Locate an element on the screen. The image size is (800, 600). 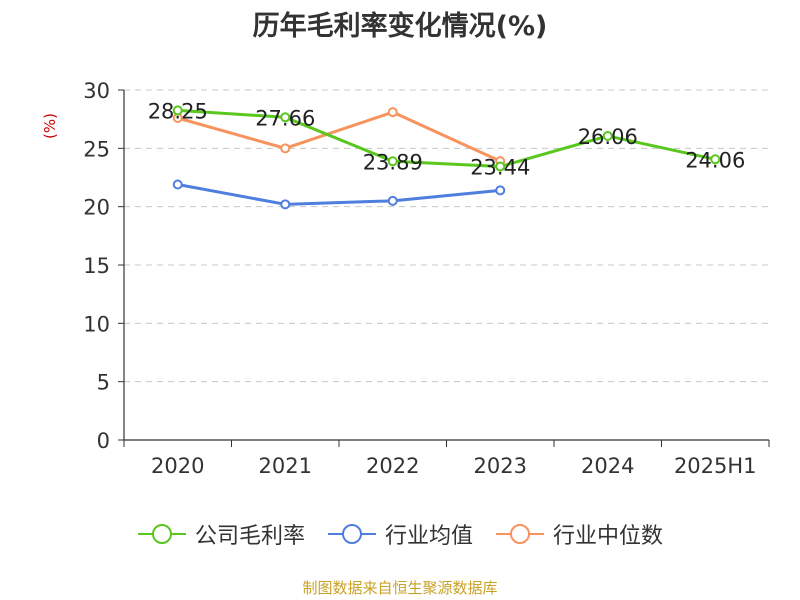
y-tick-label: 30 is located at coordinates (96, 91).